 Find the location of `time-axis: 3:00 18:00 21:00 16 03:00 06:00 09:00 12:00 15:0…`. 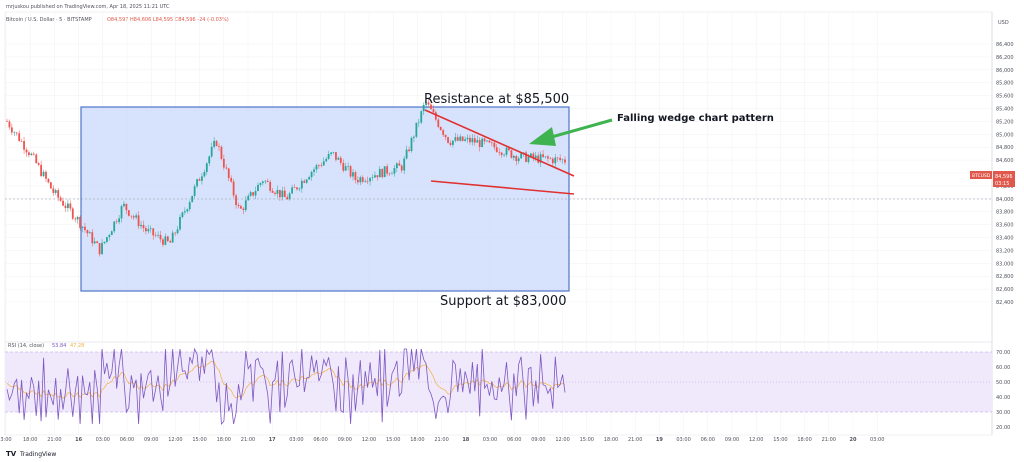

time-axis: 3:00 18:00 21:00 16 03:00 06:00 09:00 12:00 15:0… is located at coordinates (442, 440).